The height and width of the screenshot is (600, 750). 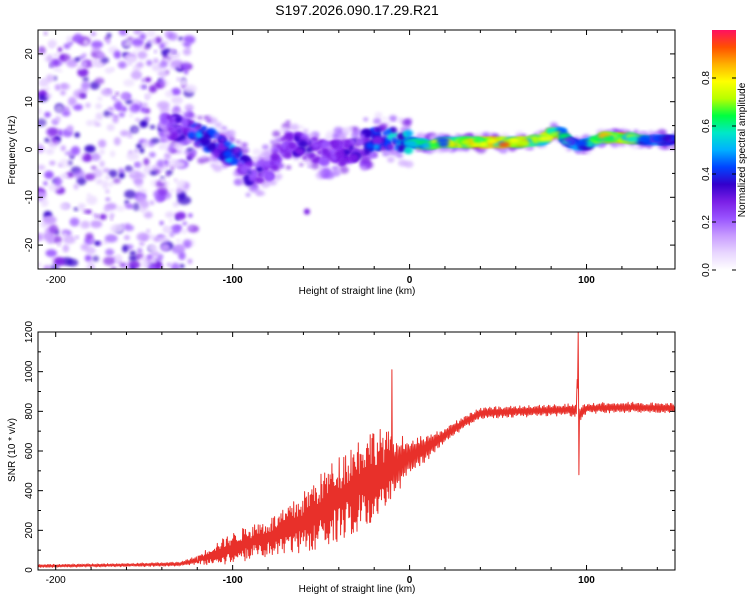 I want to click on y-tick-label: 20, so click(x=29, y=54).